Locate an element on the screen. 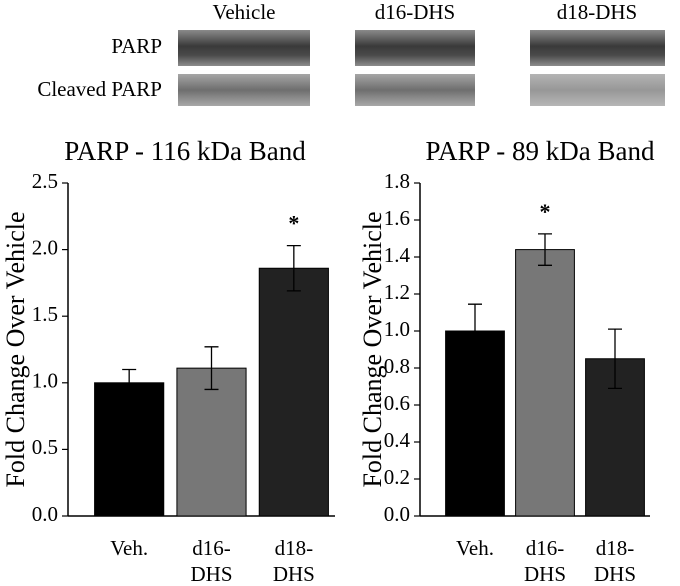 This screenshot has width=680, height=586. chart-title: PARP - 89 kDa Band is located at coordinates (540, 151).